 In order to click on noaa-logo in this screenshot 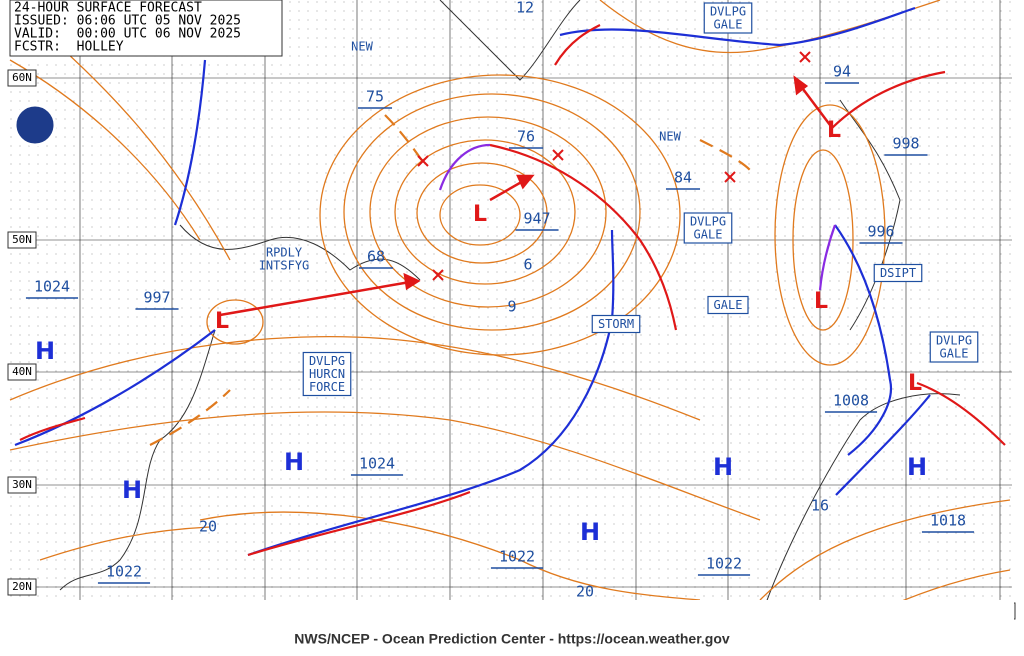, I will do `click(35, 125)`.